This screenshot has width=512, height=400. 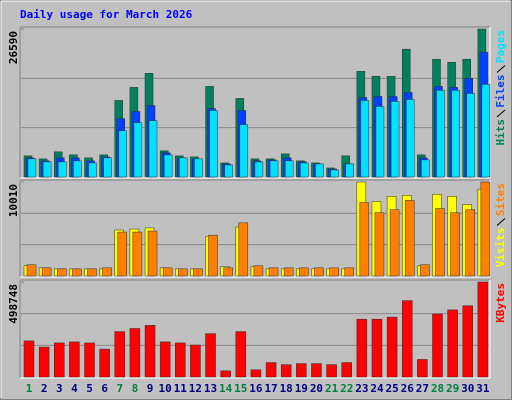 I want to click on x-tick-label: 17, so click(x=270, y=388).